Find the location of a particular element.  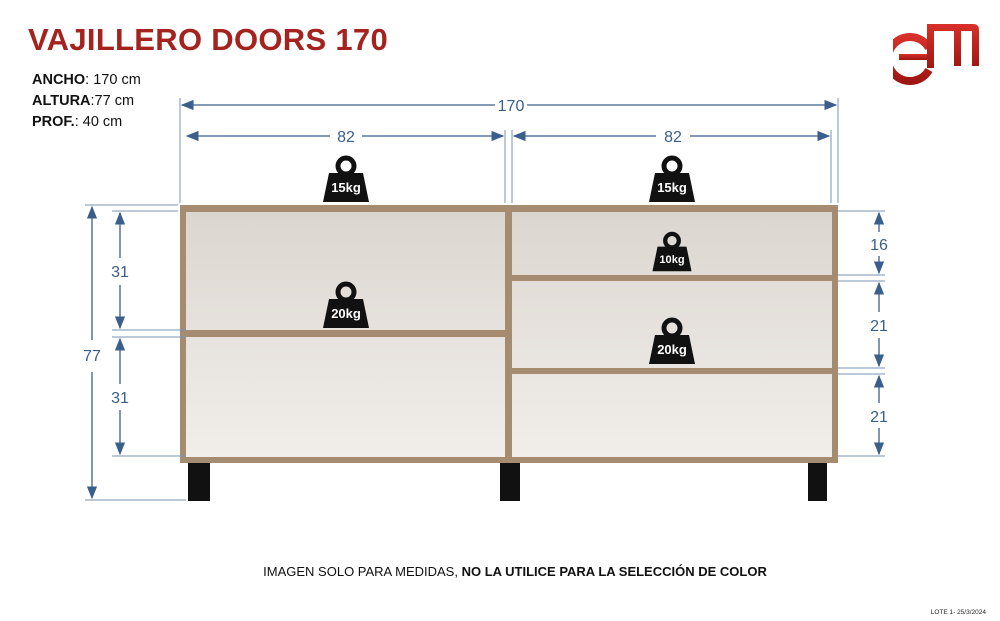

page-title: VAJILLERO DOORS 170 is located at coordinates (208, 39).